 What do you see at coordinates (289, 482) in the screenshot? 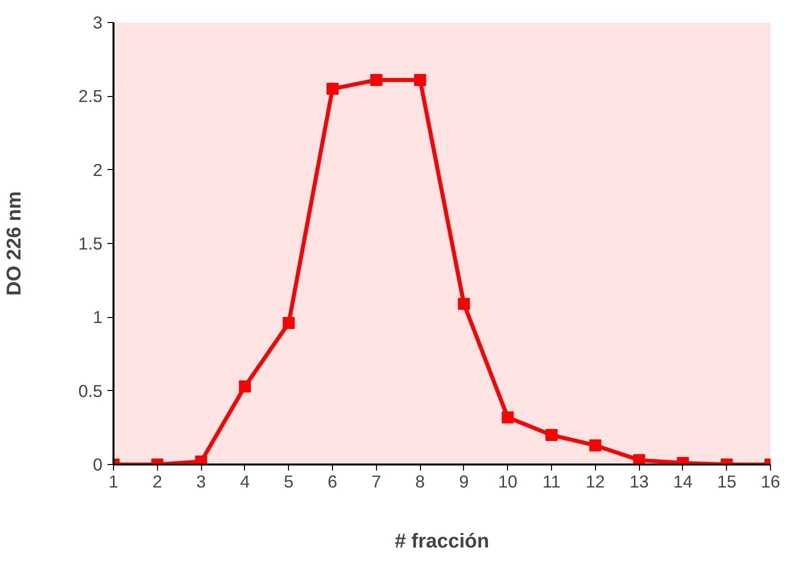
I see `x-tick-label: 5` at bounding box center [289, 482].